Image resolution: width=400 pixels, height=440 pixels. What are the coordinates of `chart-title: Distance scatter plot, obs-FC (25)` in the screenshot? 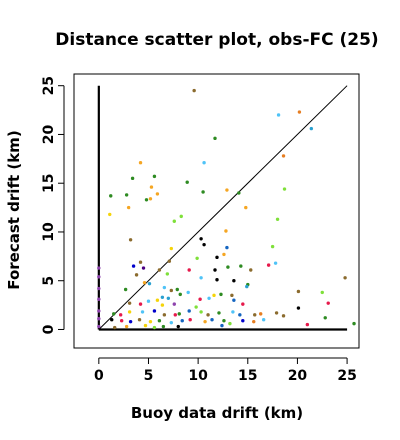 It's located at (216, 40).